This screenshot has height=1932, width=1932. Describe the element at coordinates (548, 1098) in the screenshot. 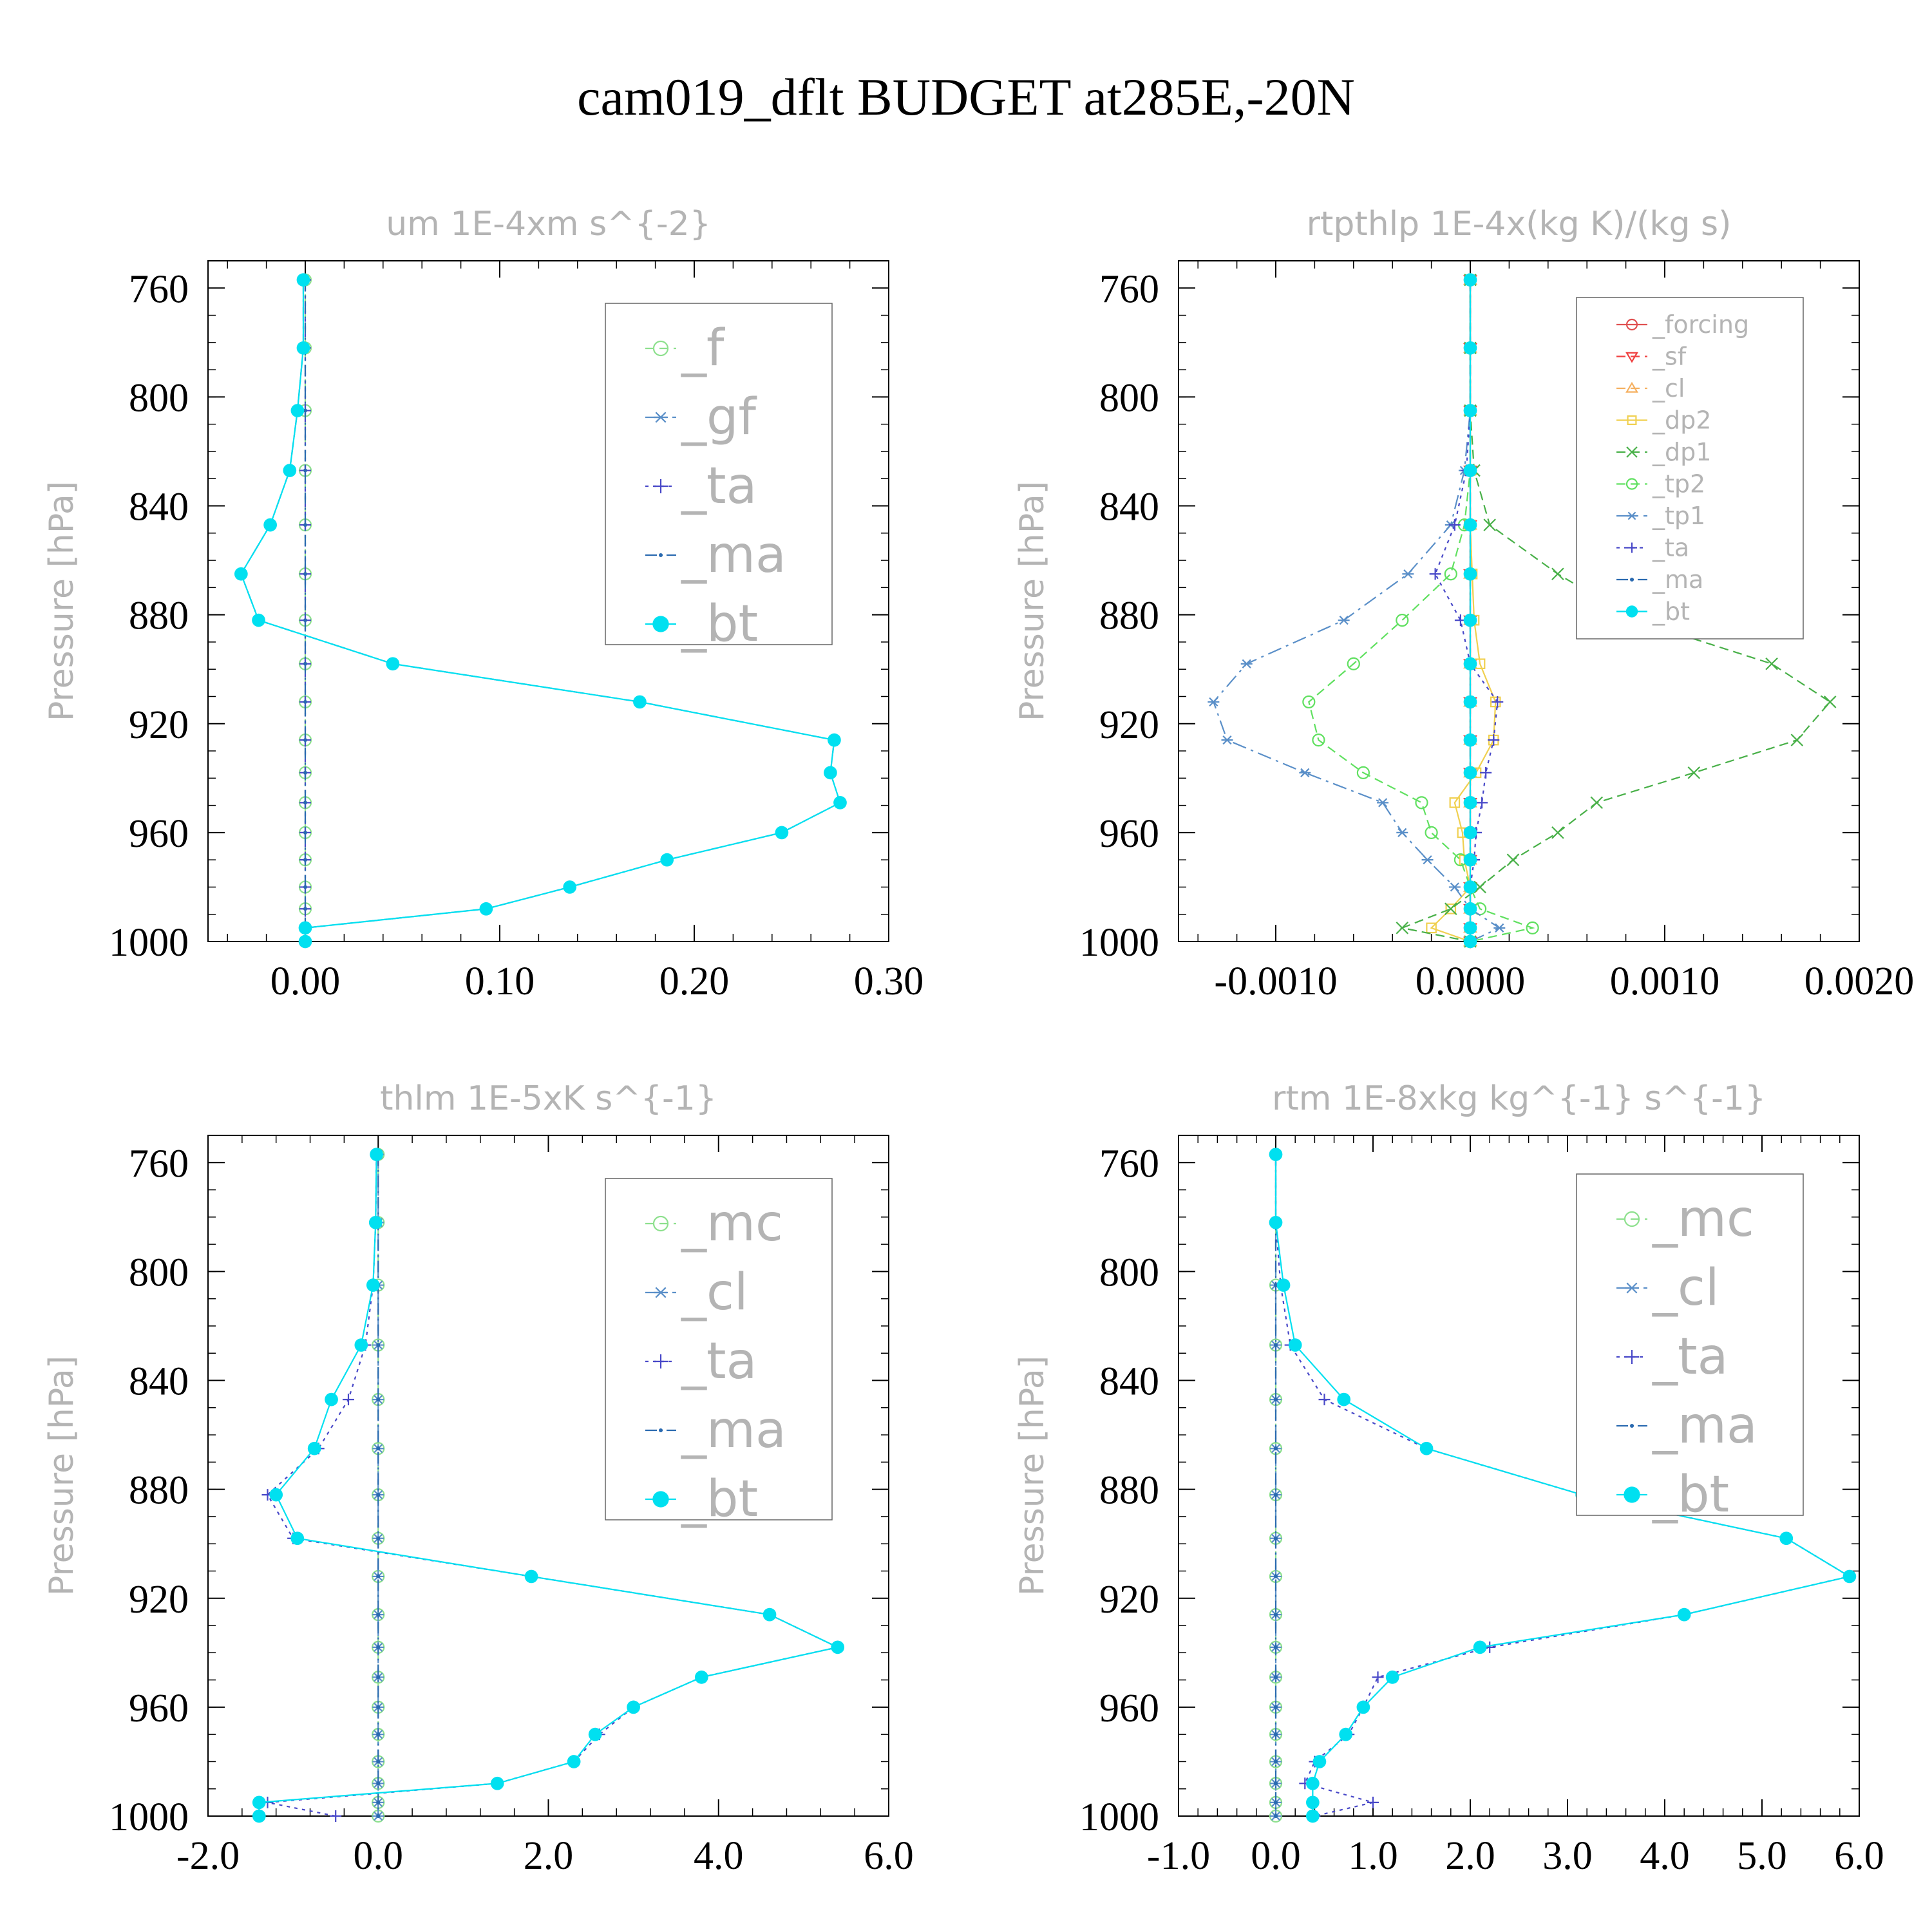

I see `panel-title: thlm 1E-5xK s^{-1}` at that location.